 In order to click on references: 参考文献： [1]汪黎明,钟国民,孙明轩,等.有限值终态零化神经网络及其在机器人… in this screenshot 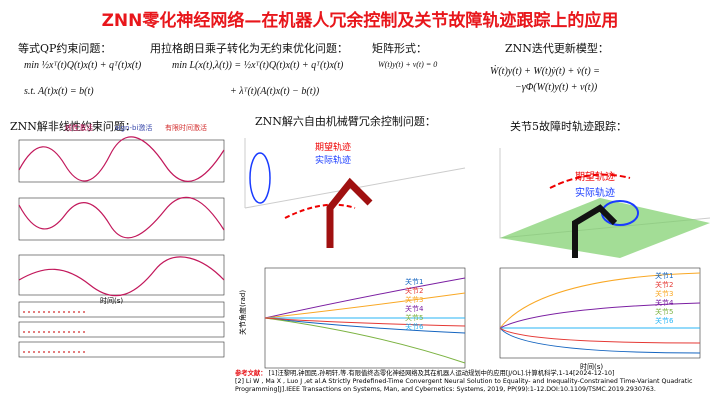, I will do `click(475, 382)`.